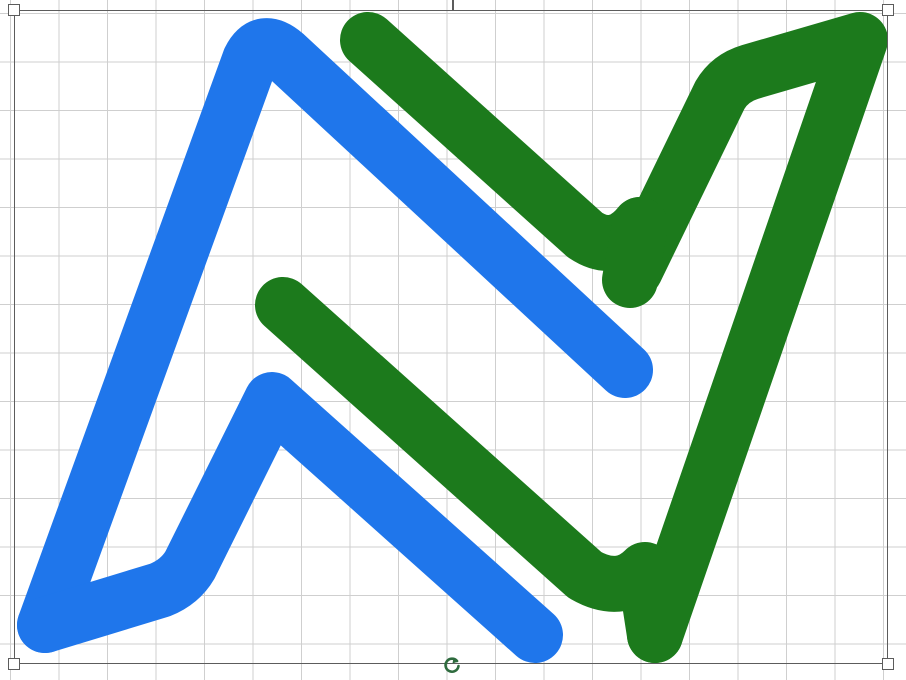 This screenshot has height=680, width=906. What do you see at coordinates (14, 664) in the screenshot?
I see `resize-handle-bottom-left` at bounding box center [14, 664].